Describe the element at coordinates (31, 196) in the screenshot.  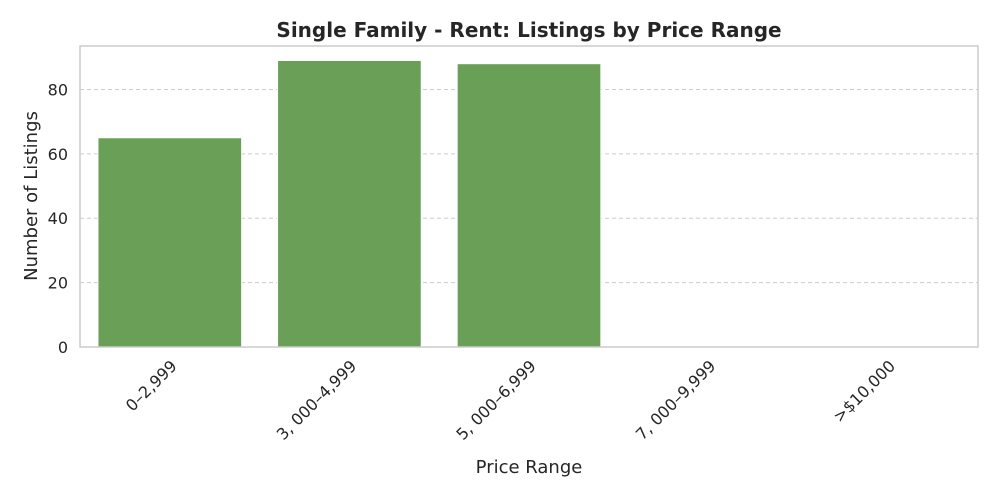
I see `y-axis-label: Number of Listings` at that location.